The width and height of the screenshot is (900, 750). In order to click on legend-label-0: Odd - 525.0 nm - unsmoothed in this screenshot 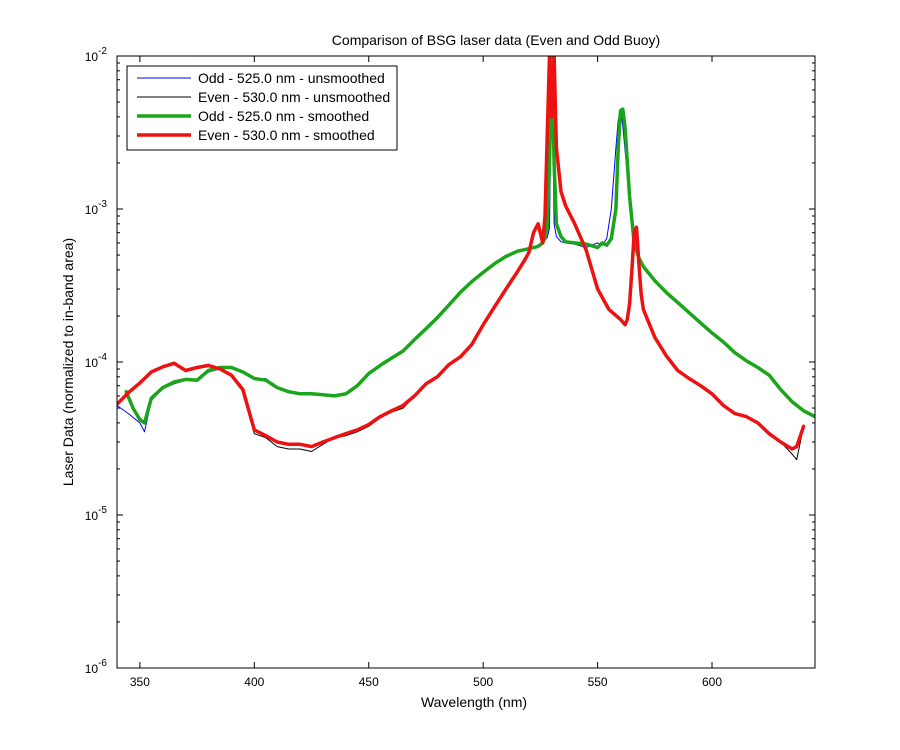, I will do `click(291, 78)`.